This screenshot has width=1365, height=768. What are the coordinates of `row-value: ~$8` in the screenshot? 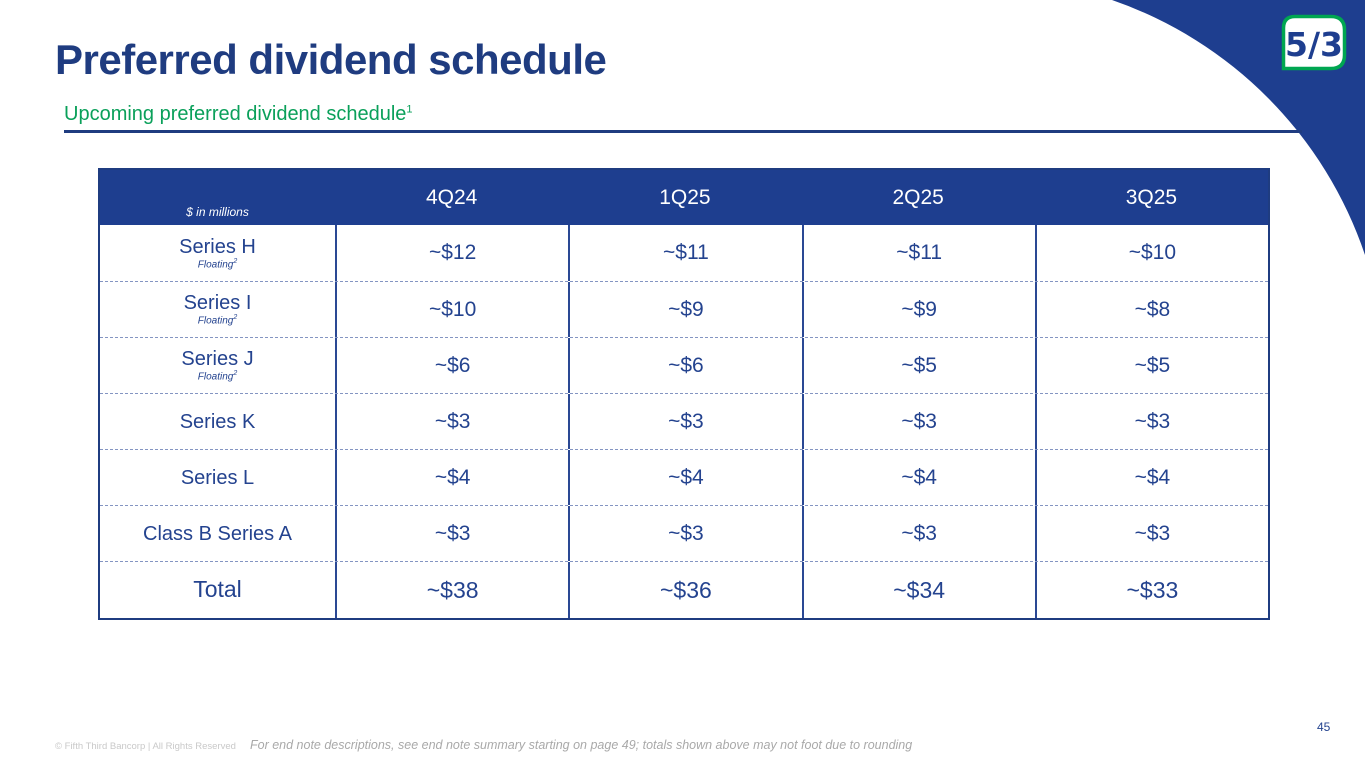 It's located at (1151, 309).